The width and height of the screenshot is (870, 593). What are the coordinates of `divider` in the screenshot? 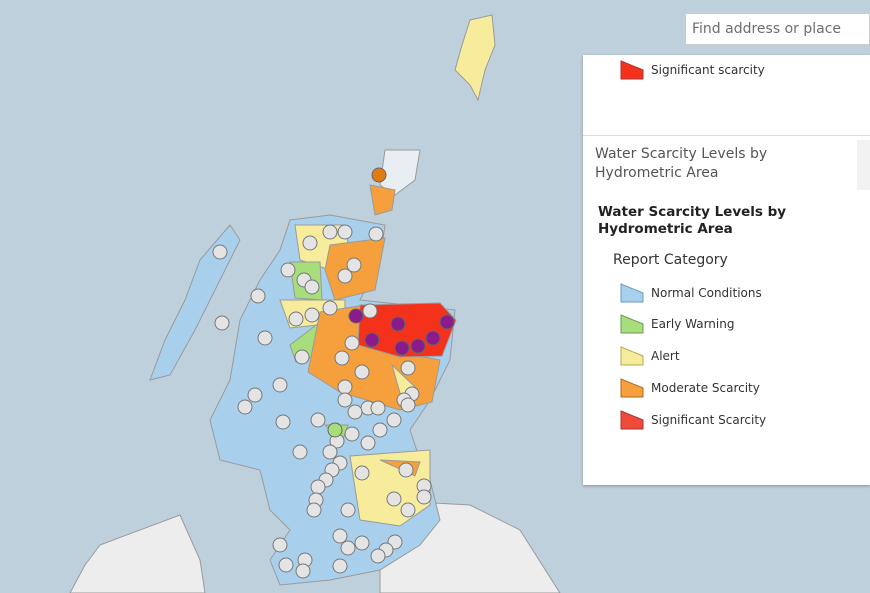 It's located at (726, 135).